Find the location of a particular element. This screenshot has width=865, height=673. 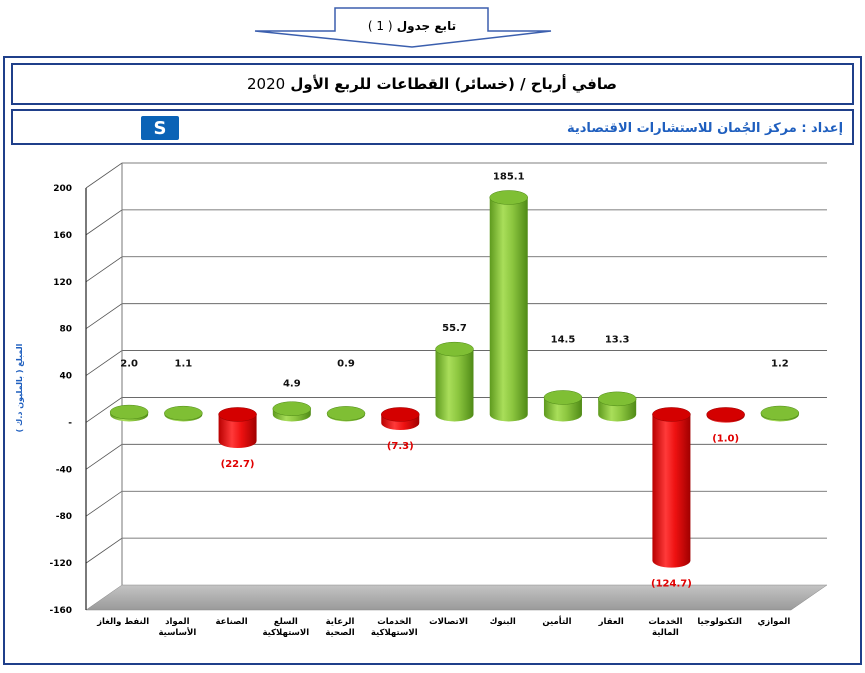

category-label-line: الرعاية is located at coordinates (340, 622).